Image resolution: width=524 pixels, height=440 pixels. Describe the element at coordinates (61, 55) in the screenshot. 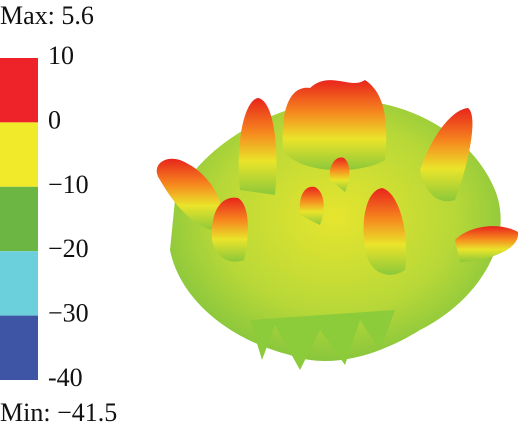

I see `colorbar-tick-label: 10` at that location.